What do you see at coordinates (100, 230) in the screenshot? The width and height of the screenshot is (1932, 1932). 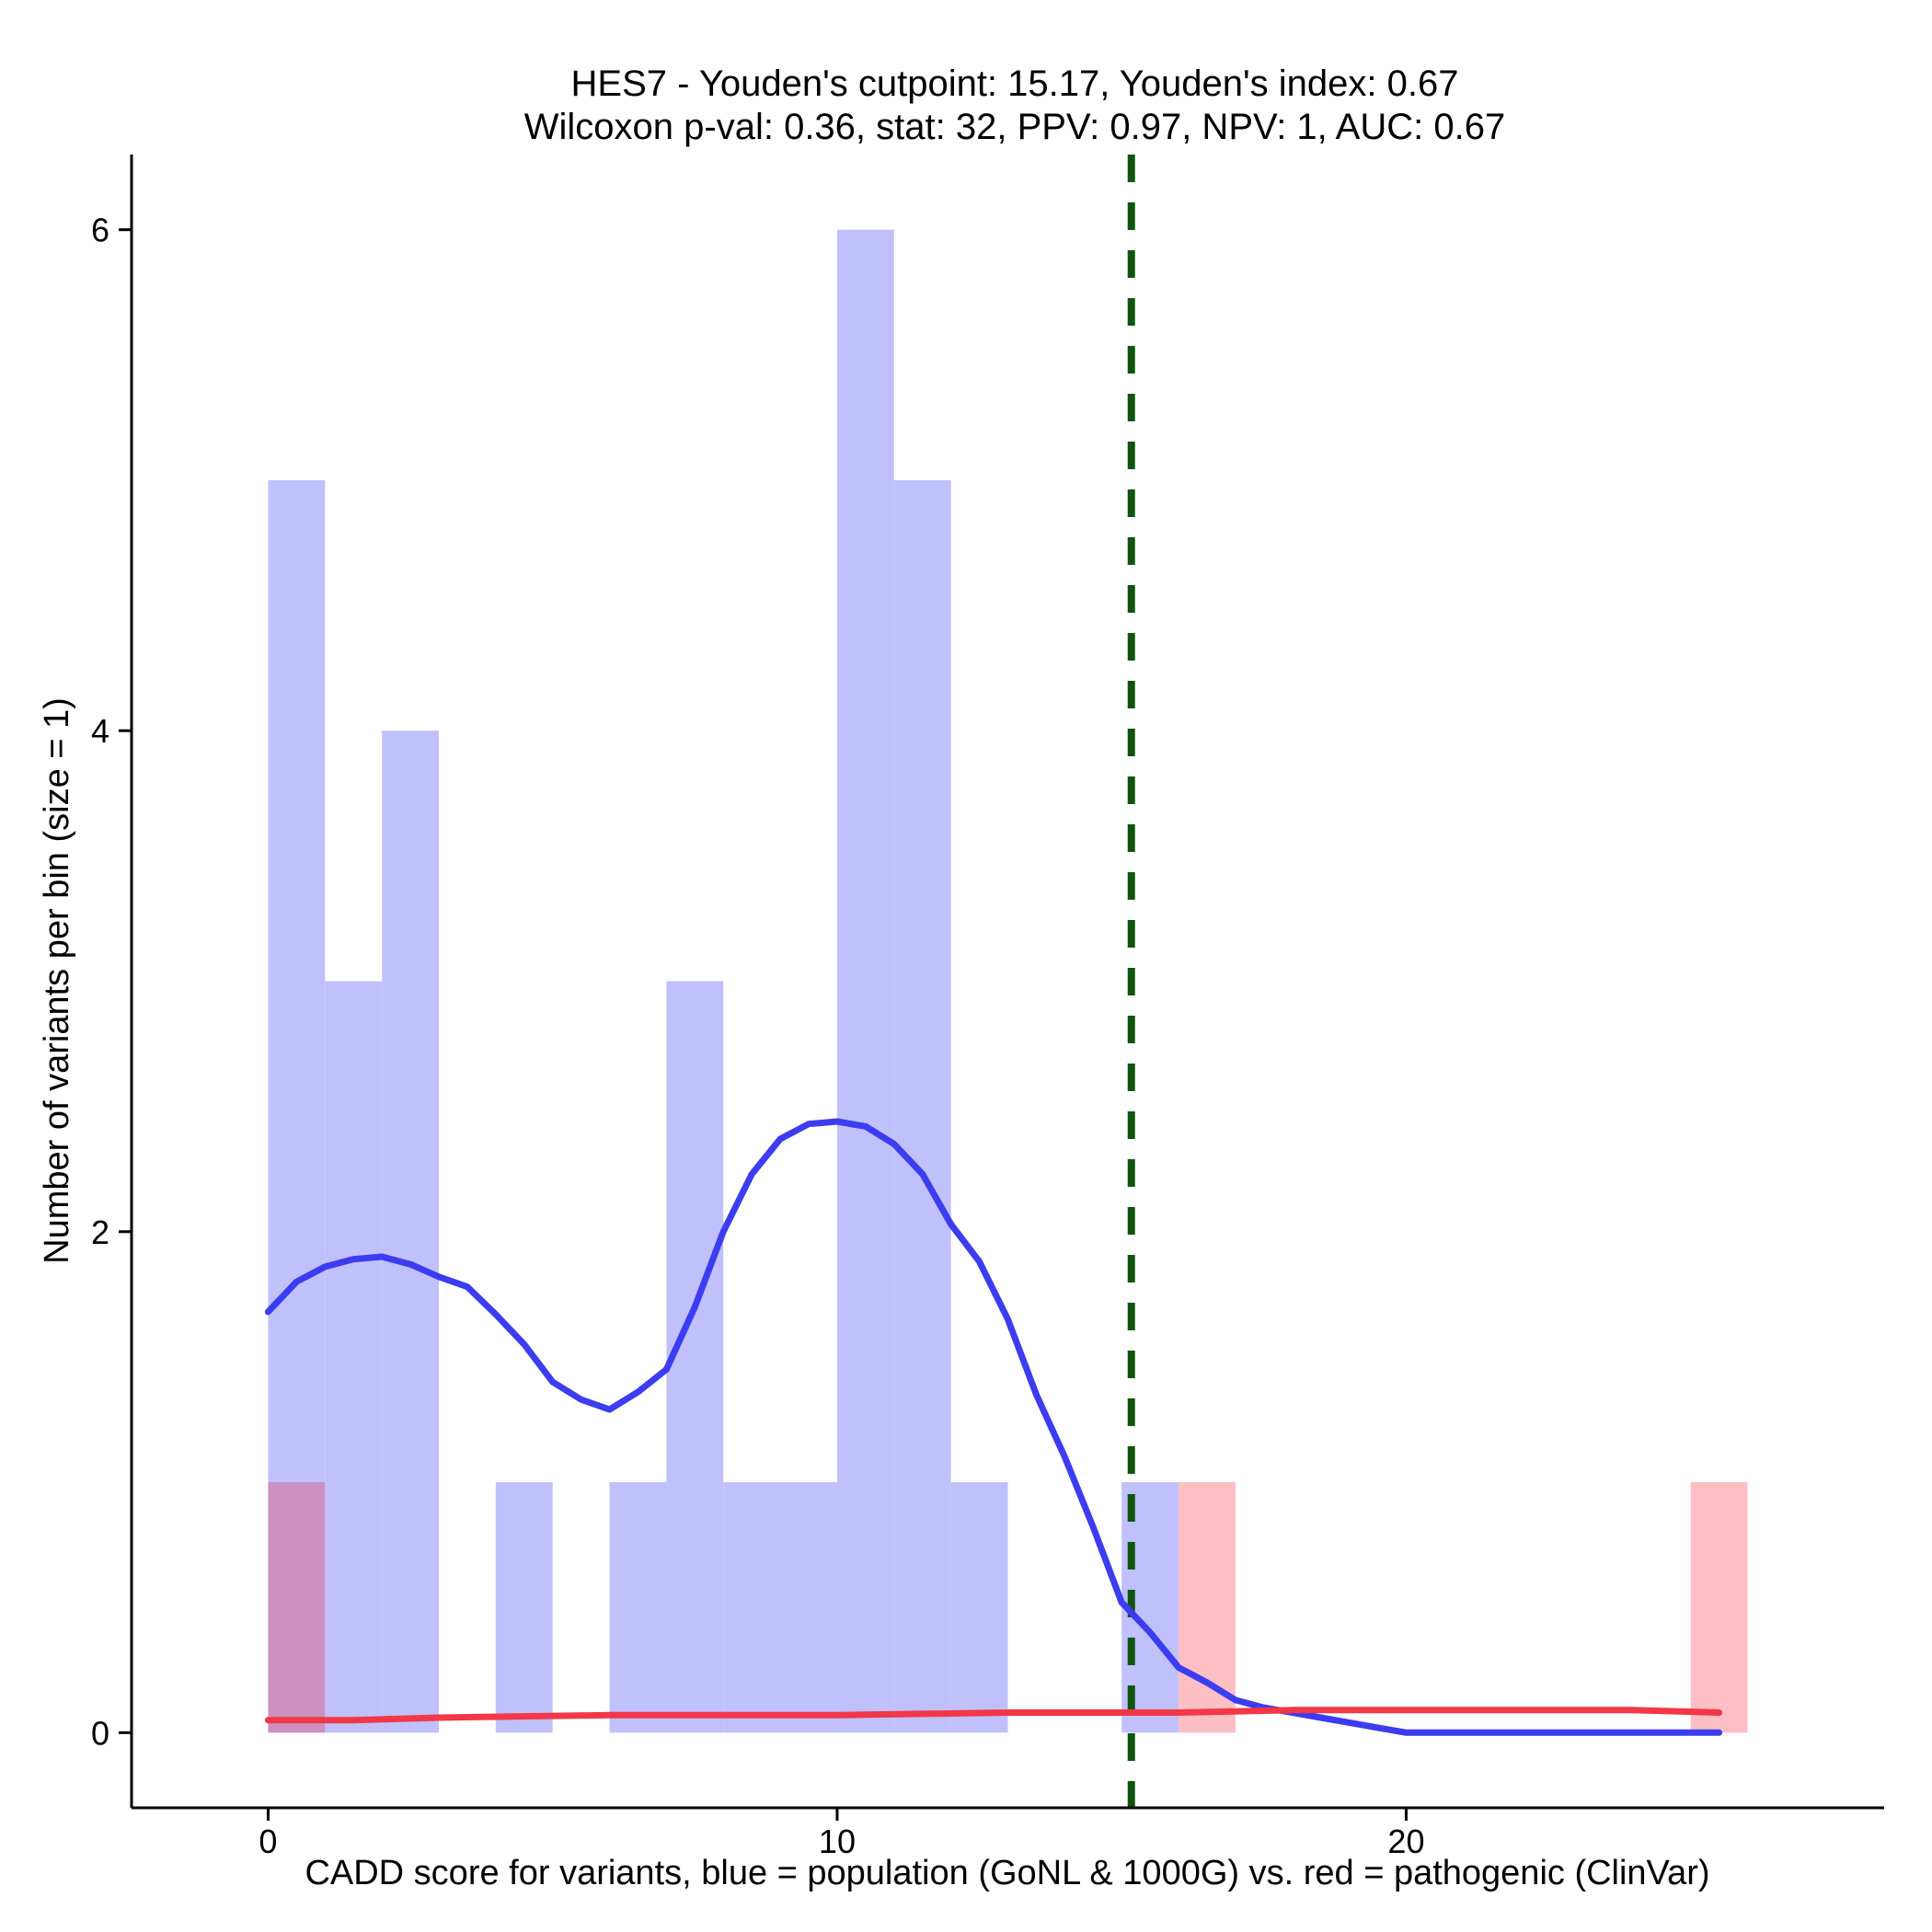 I see `y-tick-label: 6` at bounding box center [100, 230].